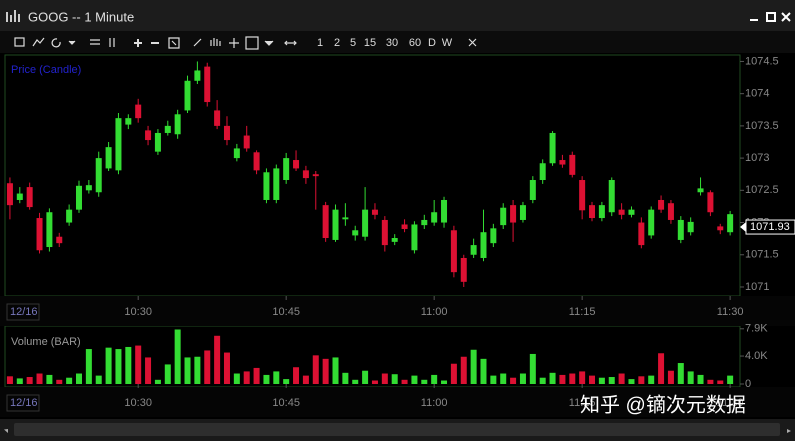  Describe the element at coordinates (370, 43) in the screenshot. I see `interval-button: 15` at that location.